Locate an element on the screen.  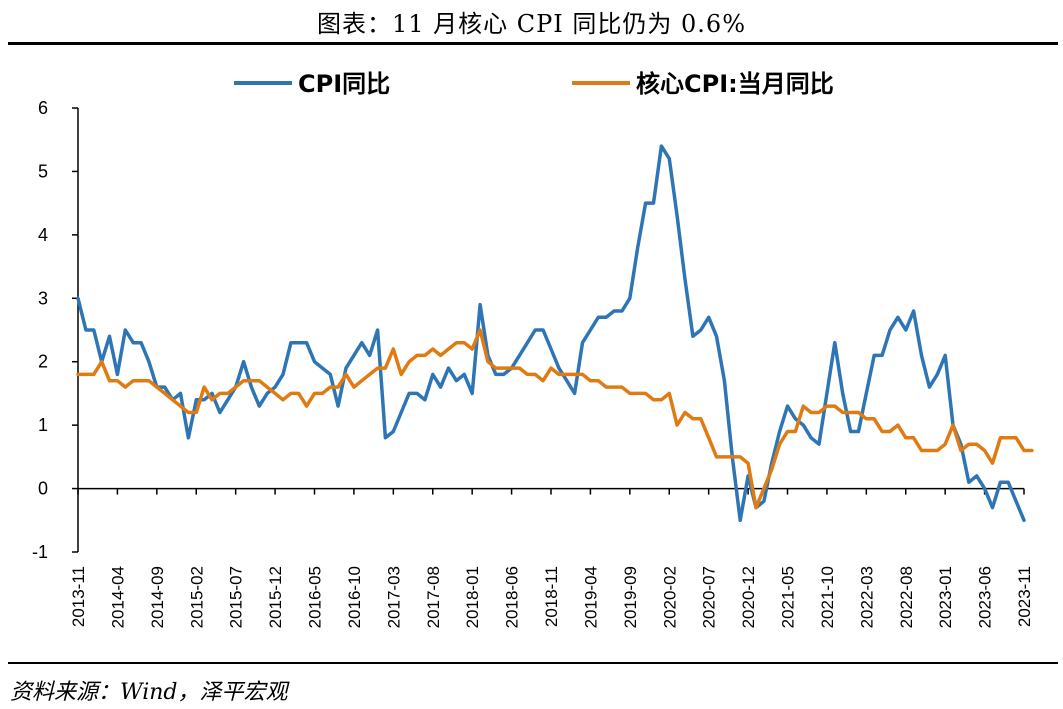
x-tick-label: 2021-05 is located at coordinates (788, 597).